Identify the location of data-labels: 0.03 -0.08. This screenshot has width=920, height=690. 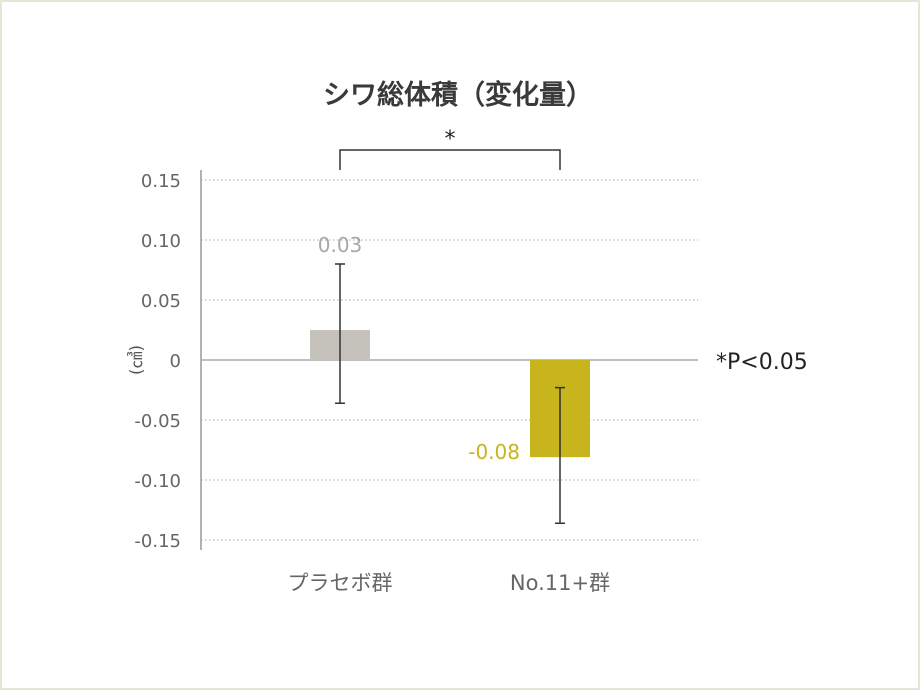
(419, 348).